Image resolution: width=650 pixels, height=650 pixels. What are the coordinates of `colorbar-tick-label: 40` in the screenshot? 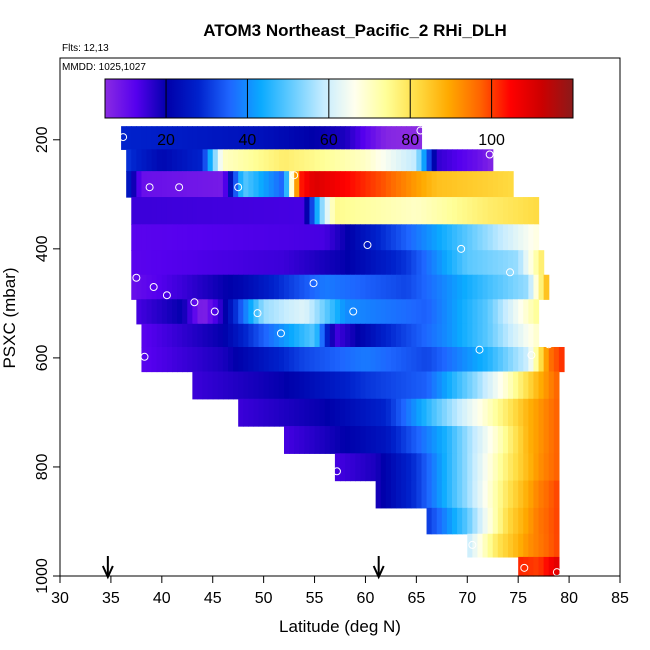 It's located at (248, 140).